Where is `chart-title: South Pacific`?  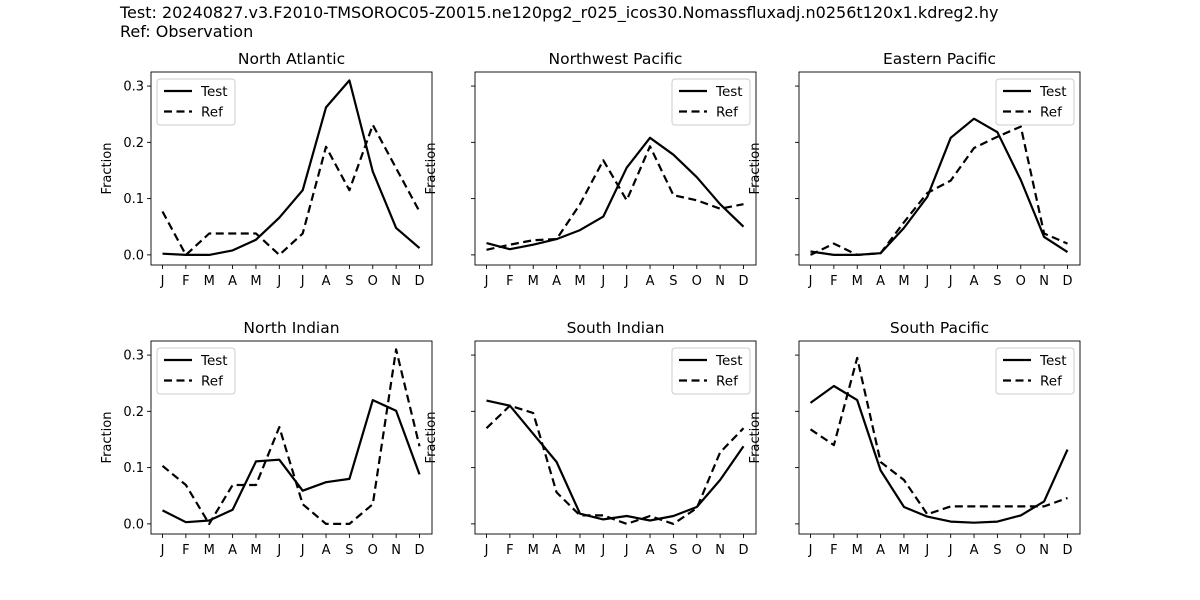
chart-title: South Pacific is located at coordinates (939, 328).